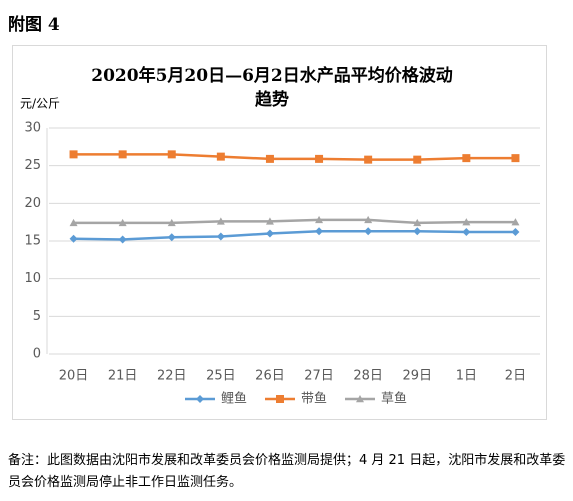  What do you see at coordinates (515, 376) in the screenshot?
I see `x-tick-label: 2日` at bounding box center [515, 376].